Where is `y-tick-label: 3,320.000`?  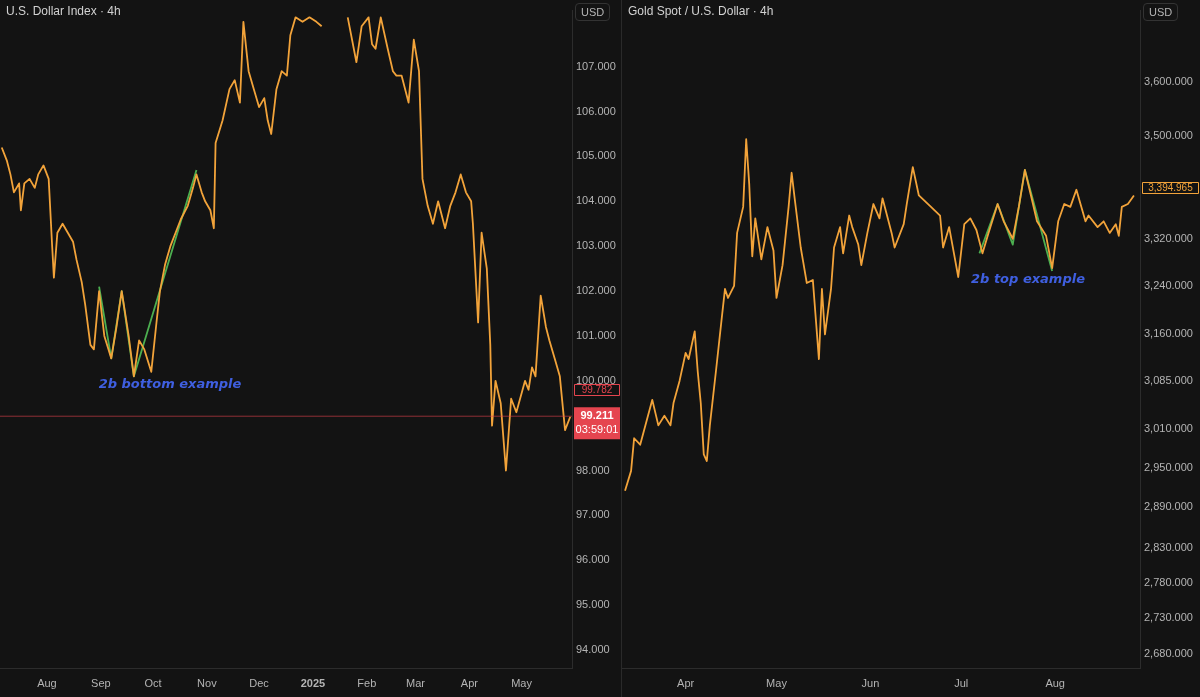
y-tick-label: 3,320.000 is located at coordinates (1168, 237).